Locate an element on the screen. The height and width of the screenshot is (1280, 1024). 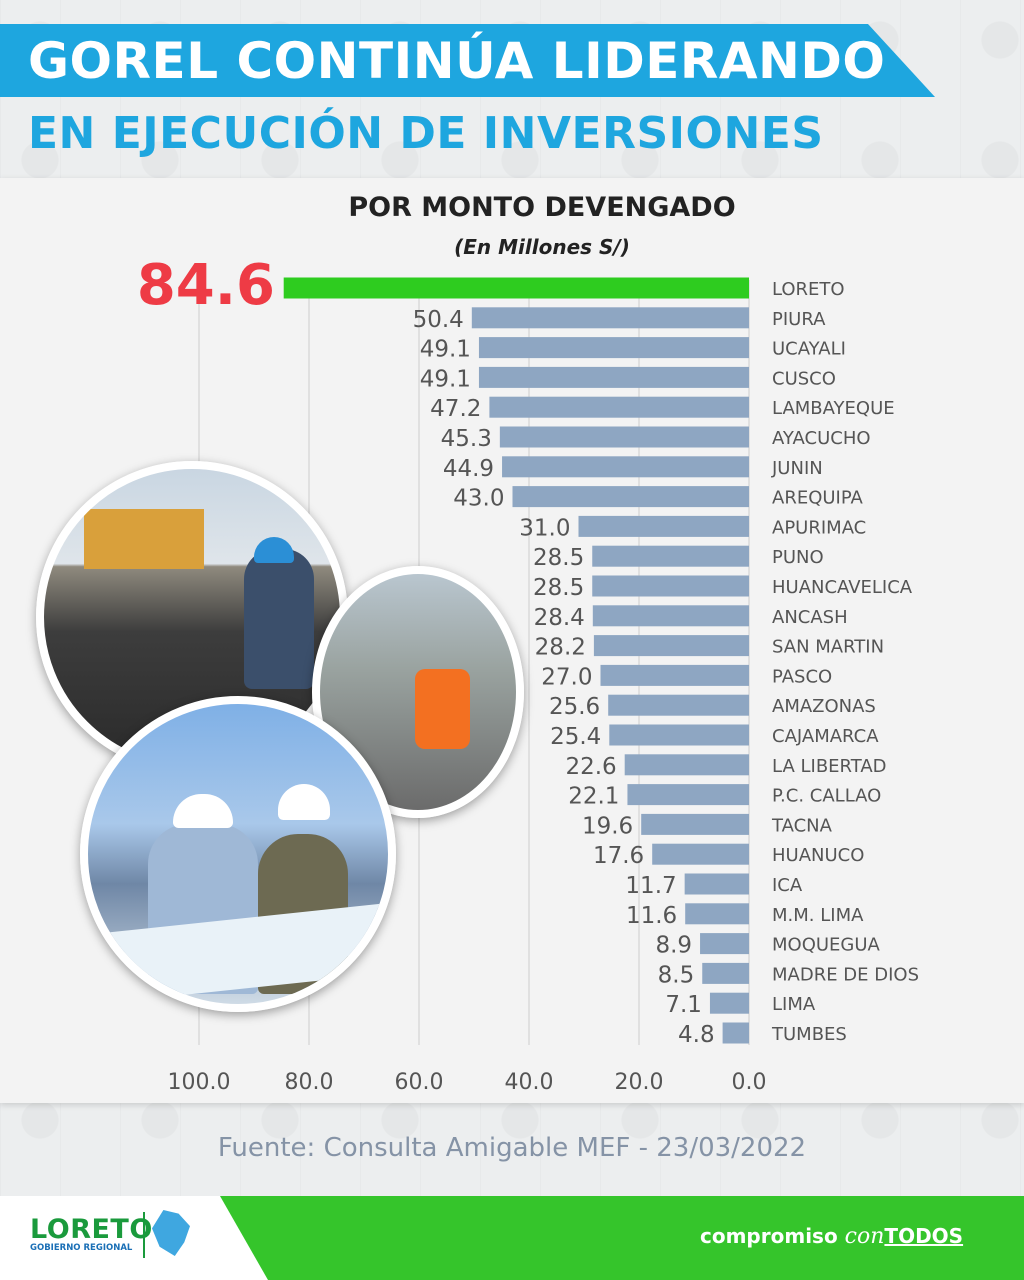
category-label: AREQUIPA is located at coordinates (818, 498).